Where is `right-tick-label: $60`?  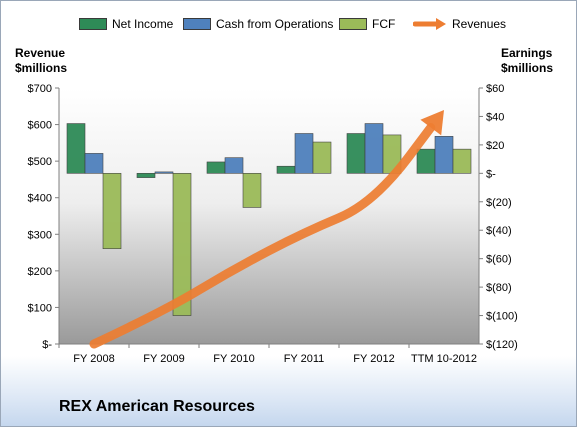
right-tick-label: $60 is located at coordinates (495, 89).